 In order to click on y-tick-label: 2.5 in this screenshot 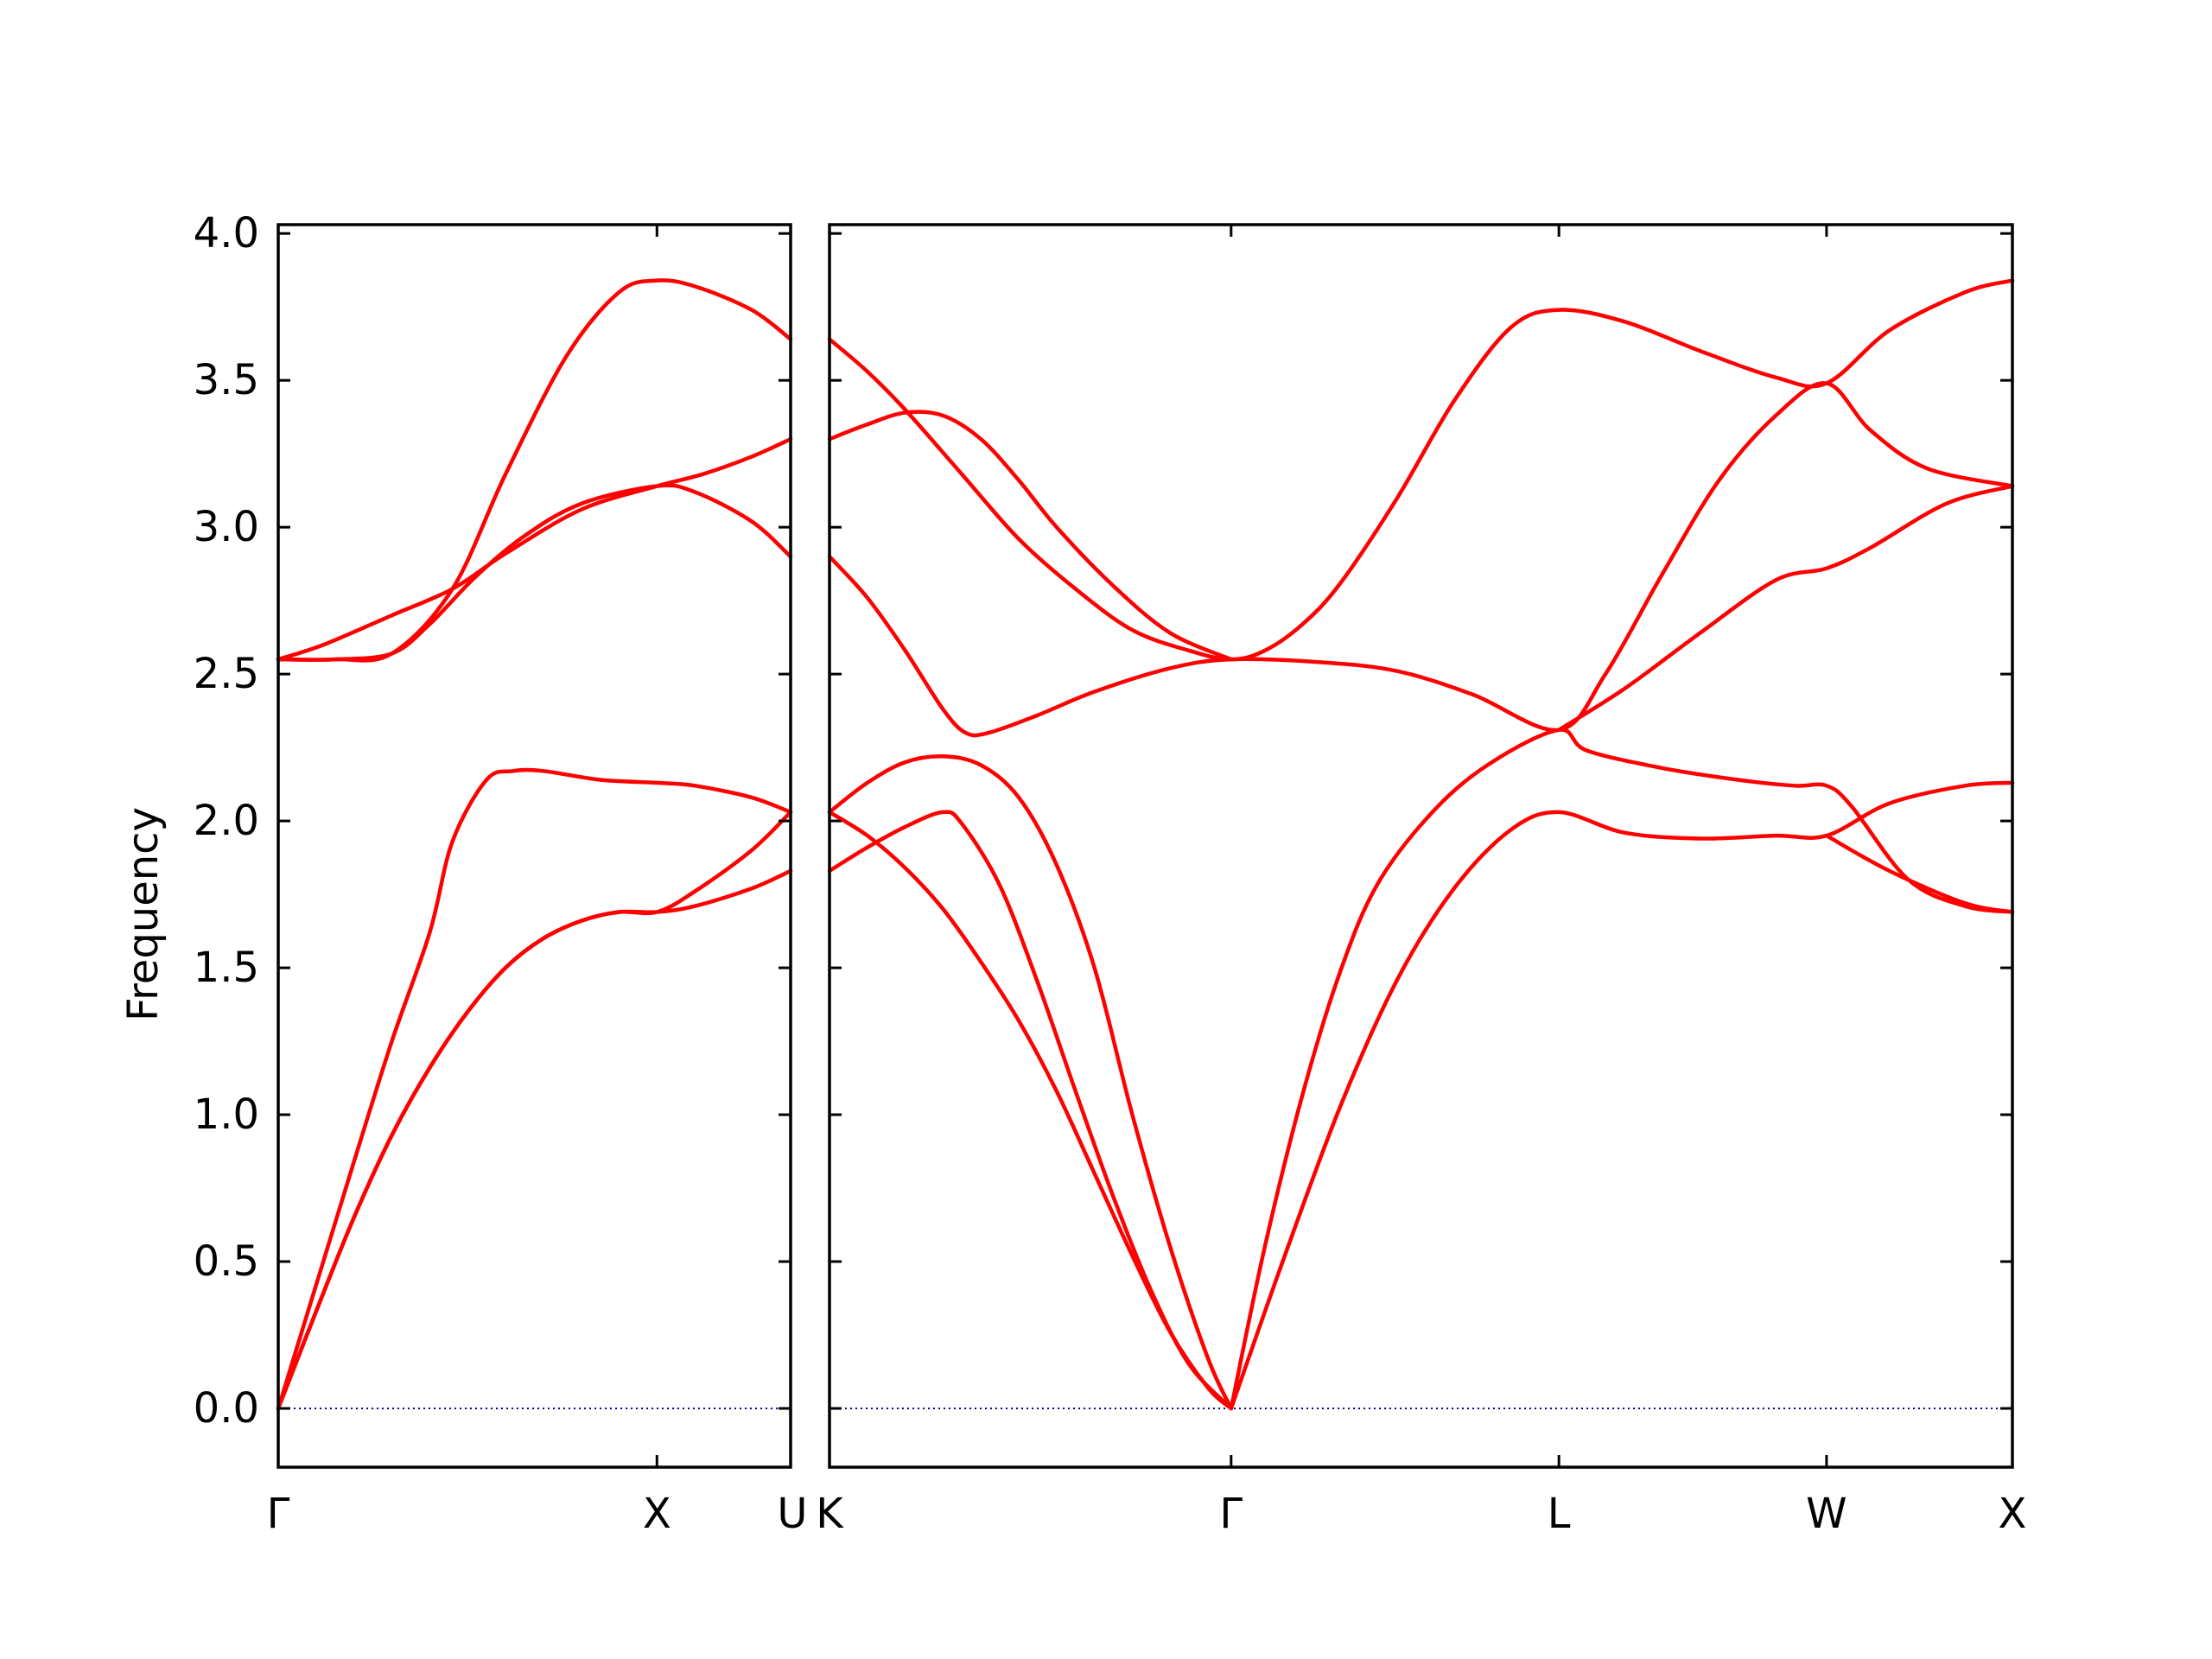, I will do `click(226, 674)`.